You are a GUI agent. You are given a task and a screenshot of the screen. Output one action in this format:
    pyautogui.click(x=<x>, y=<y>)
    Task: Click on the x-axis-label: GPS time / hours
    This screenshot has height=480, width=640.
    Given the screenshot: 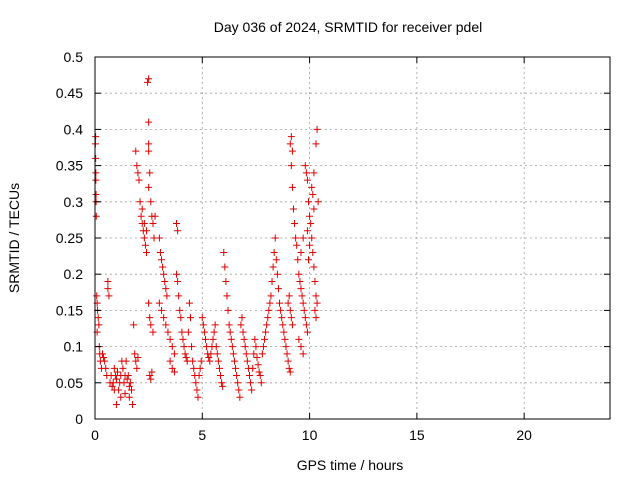 What is the action you would take?
    pyautogui.click(x=350, y=465)
    